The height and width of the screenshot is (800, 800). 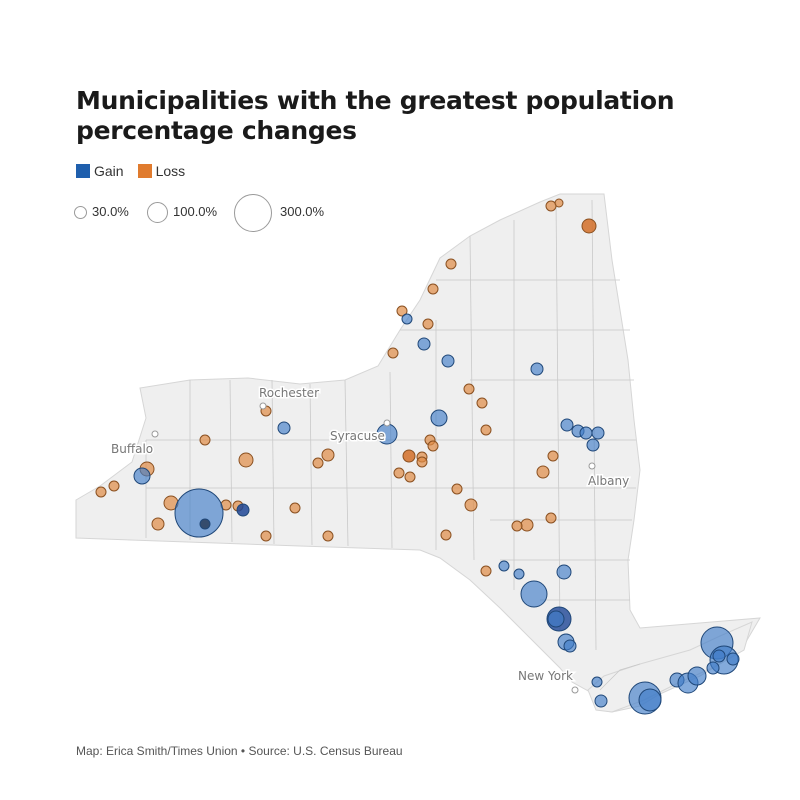 What do you see at coordinates (302, 211) in the screenshot?
I see `size-label-large: 300.0%` at bounding box center [302, 211].